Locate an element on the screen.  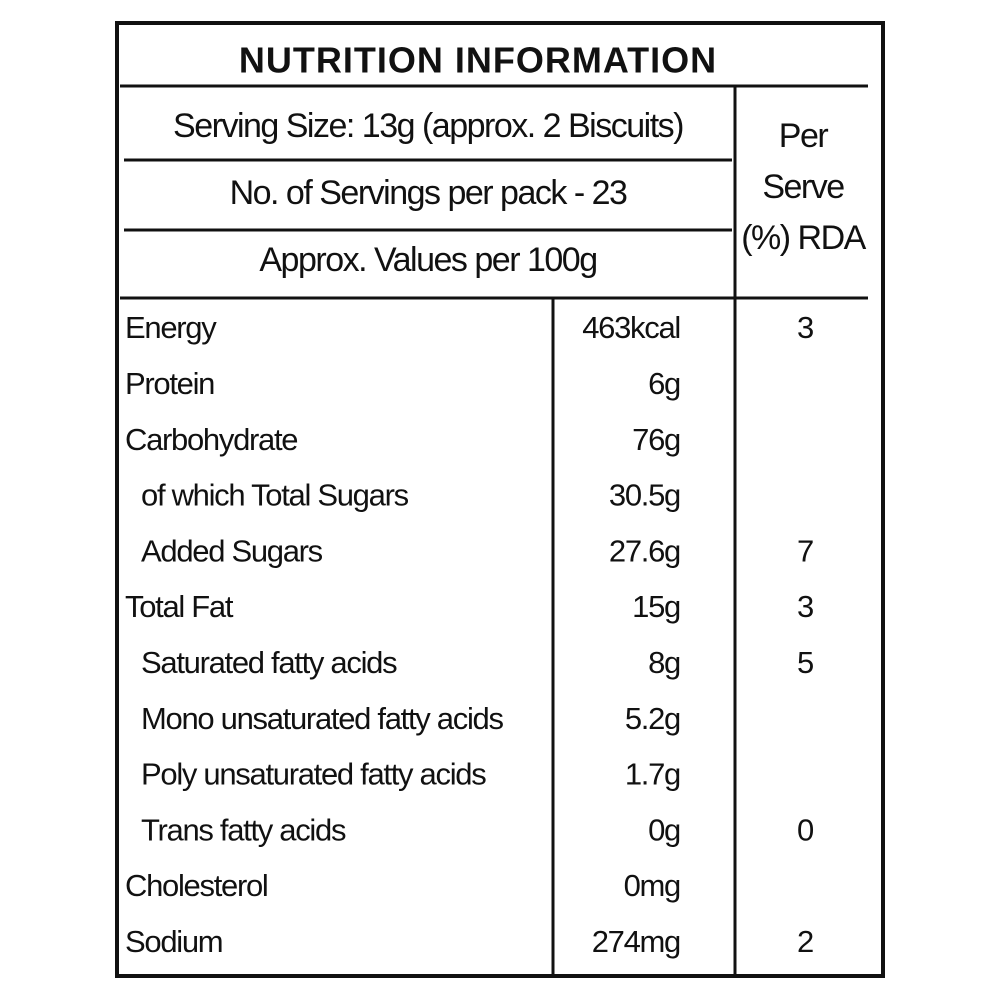
nutrient-value: 76g is located at coordinates (656, 439).